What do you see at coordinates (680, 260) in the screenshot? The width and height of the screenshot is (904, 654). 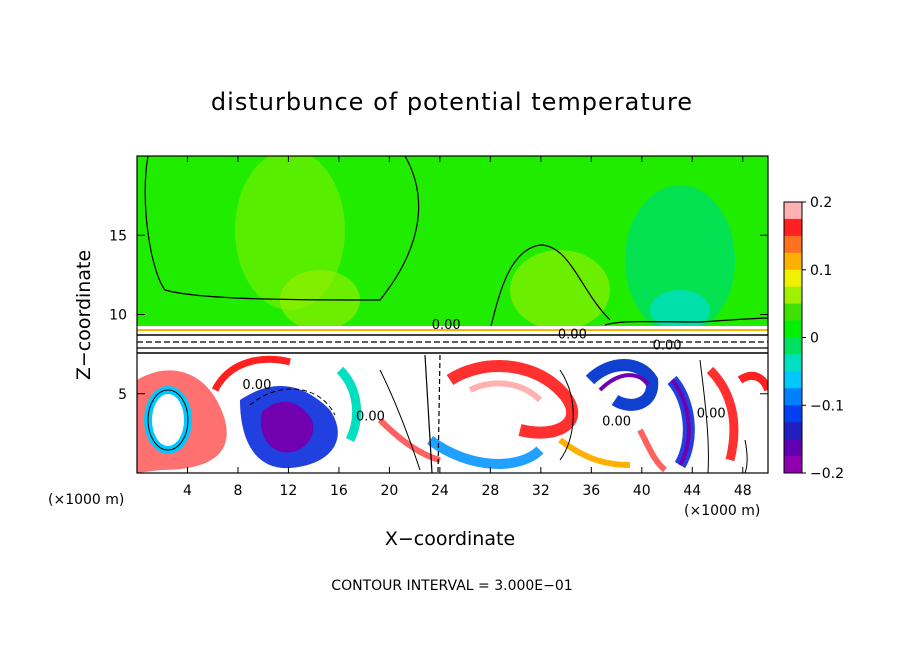 I see `cool-plume-right` at bounding box center [680, 260].